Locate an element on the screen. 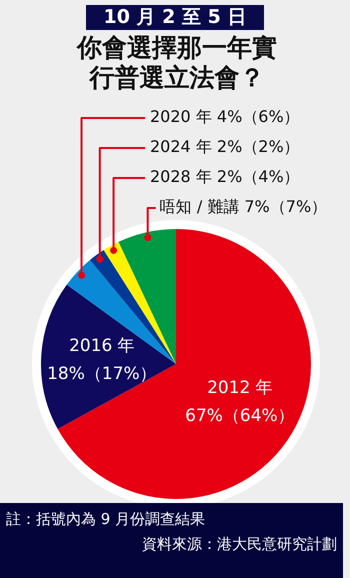  slice-label: 2012 年 is located at coordinates (240, 388).